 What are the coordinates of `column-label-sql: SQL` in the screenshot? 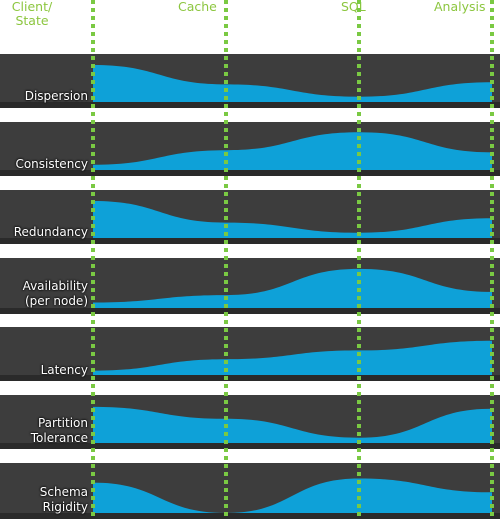 It's located at (353, 7).